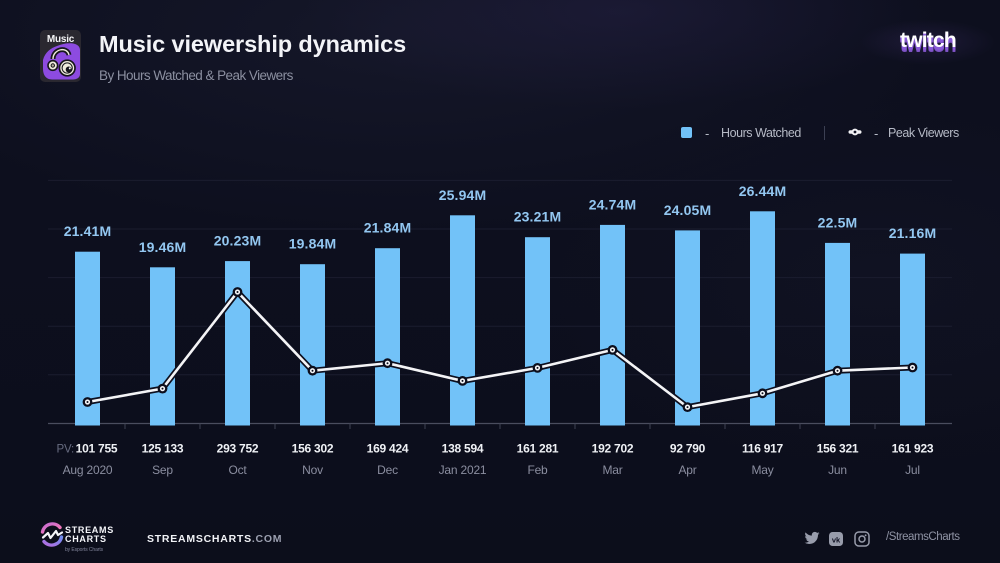  I want to click on svg-text: 169 424, so click(388, 449).